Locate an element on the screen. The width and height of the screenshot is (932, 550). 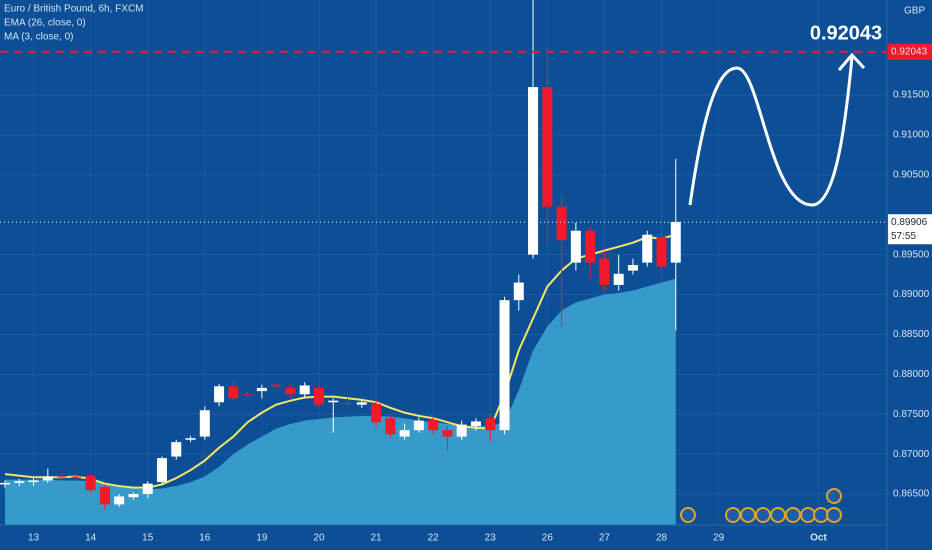
x-tick-label: 16 is located at coordinates (205, 538).